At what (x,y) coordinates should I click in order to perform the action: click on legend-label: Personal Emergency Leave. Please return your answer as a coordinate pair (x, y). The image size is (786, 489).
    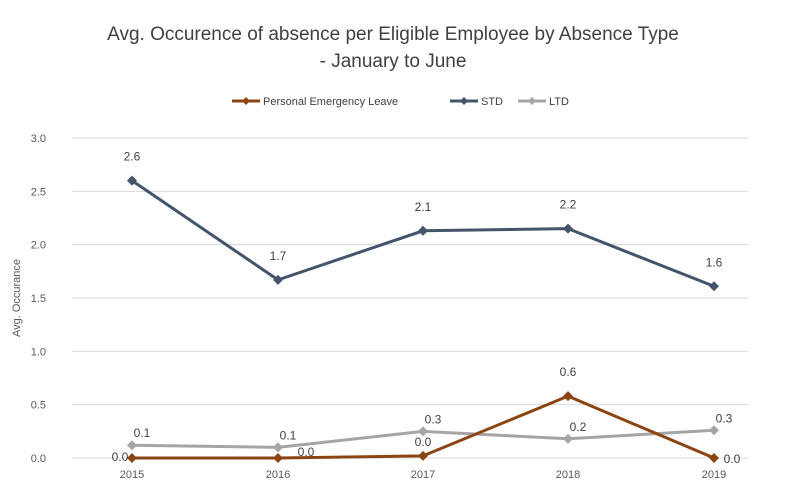
    Looking at the image, I should click on (330, 102).